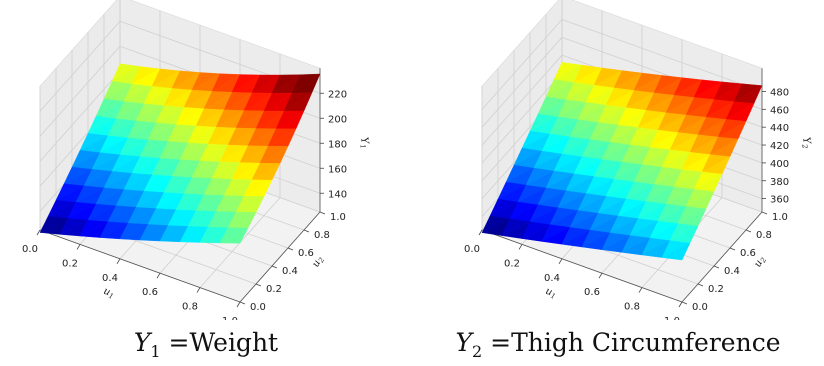  Describe the element at coordinates (779, 146) in the screenshot. I see `z-tick-label: 420` at that location.